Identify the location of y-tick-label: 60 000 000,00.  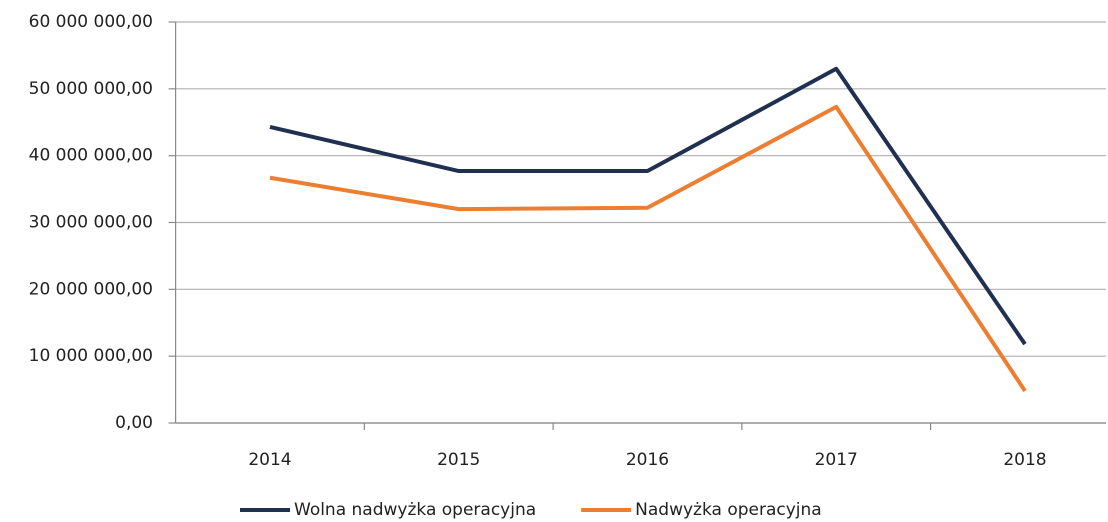
(91, 22).